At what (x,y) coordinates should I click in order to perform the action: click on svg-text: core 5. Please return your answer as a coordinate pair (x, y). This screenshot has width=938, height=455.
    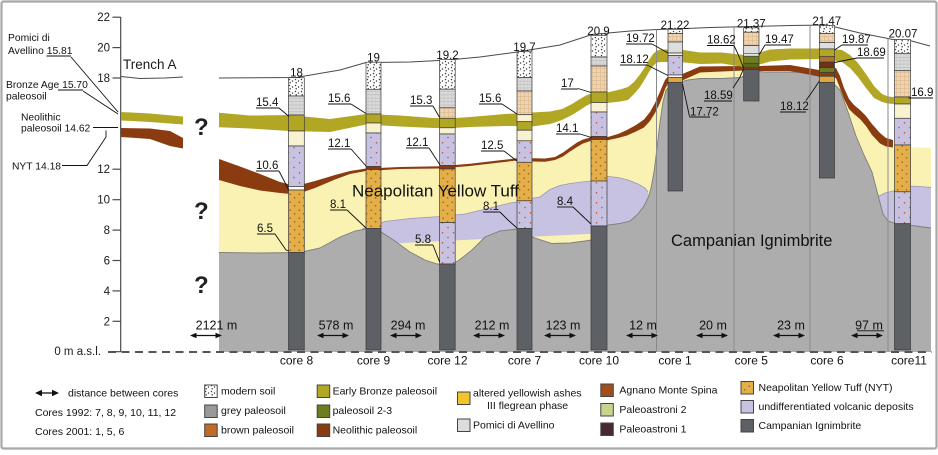
    Looking at the image, I should click on (752, 361).